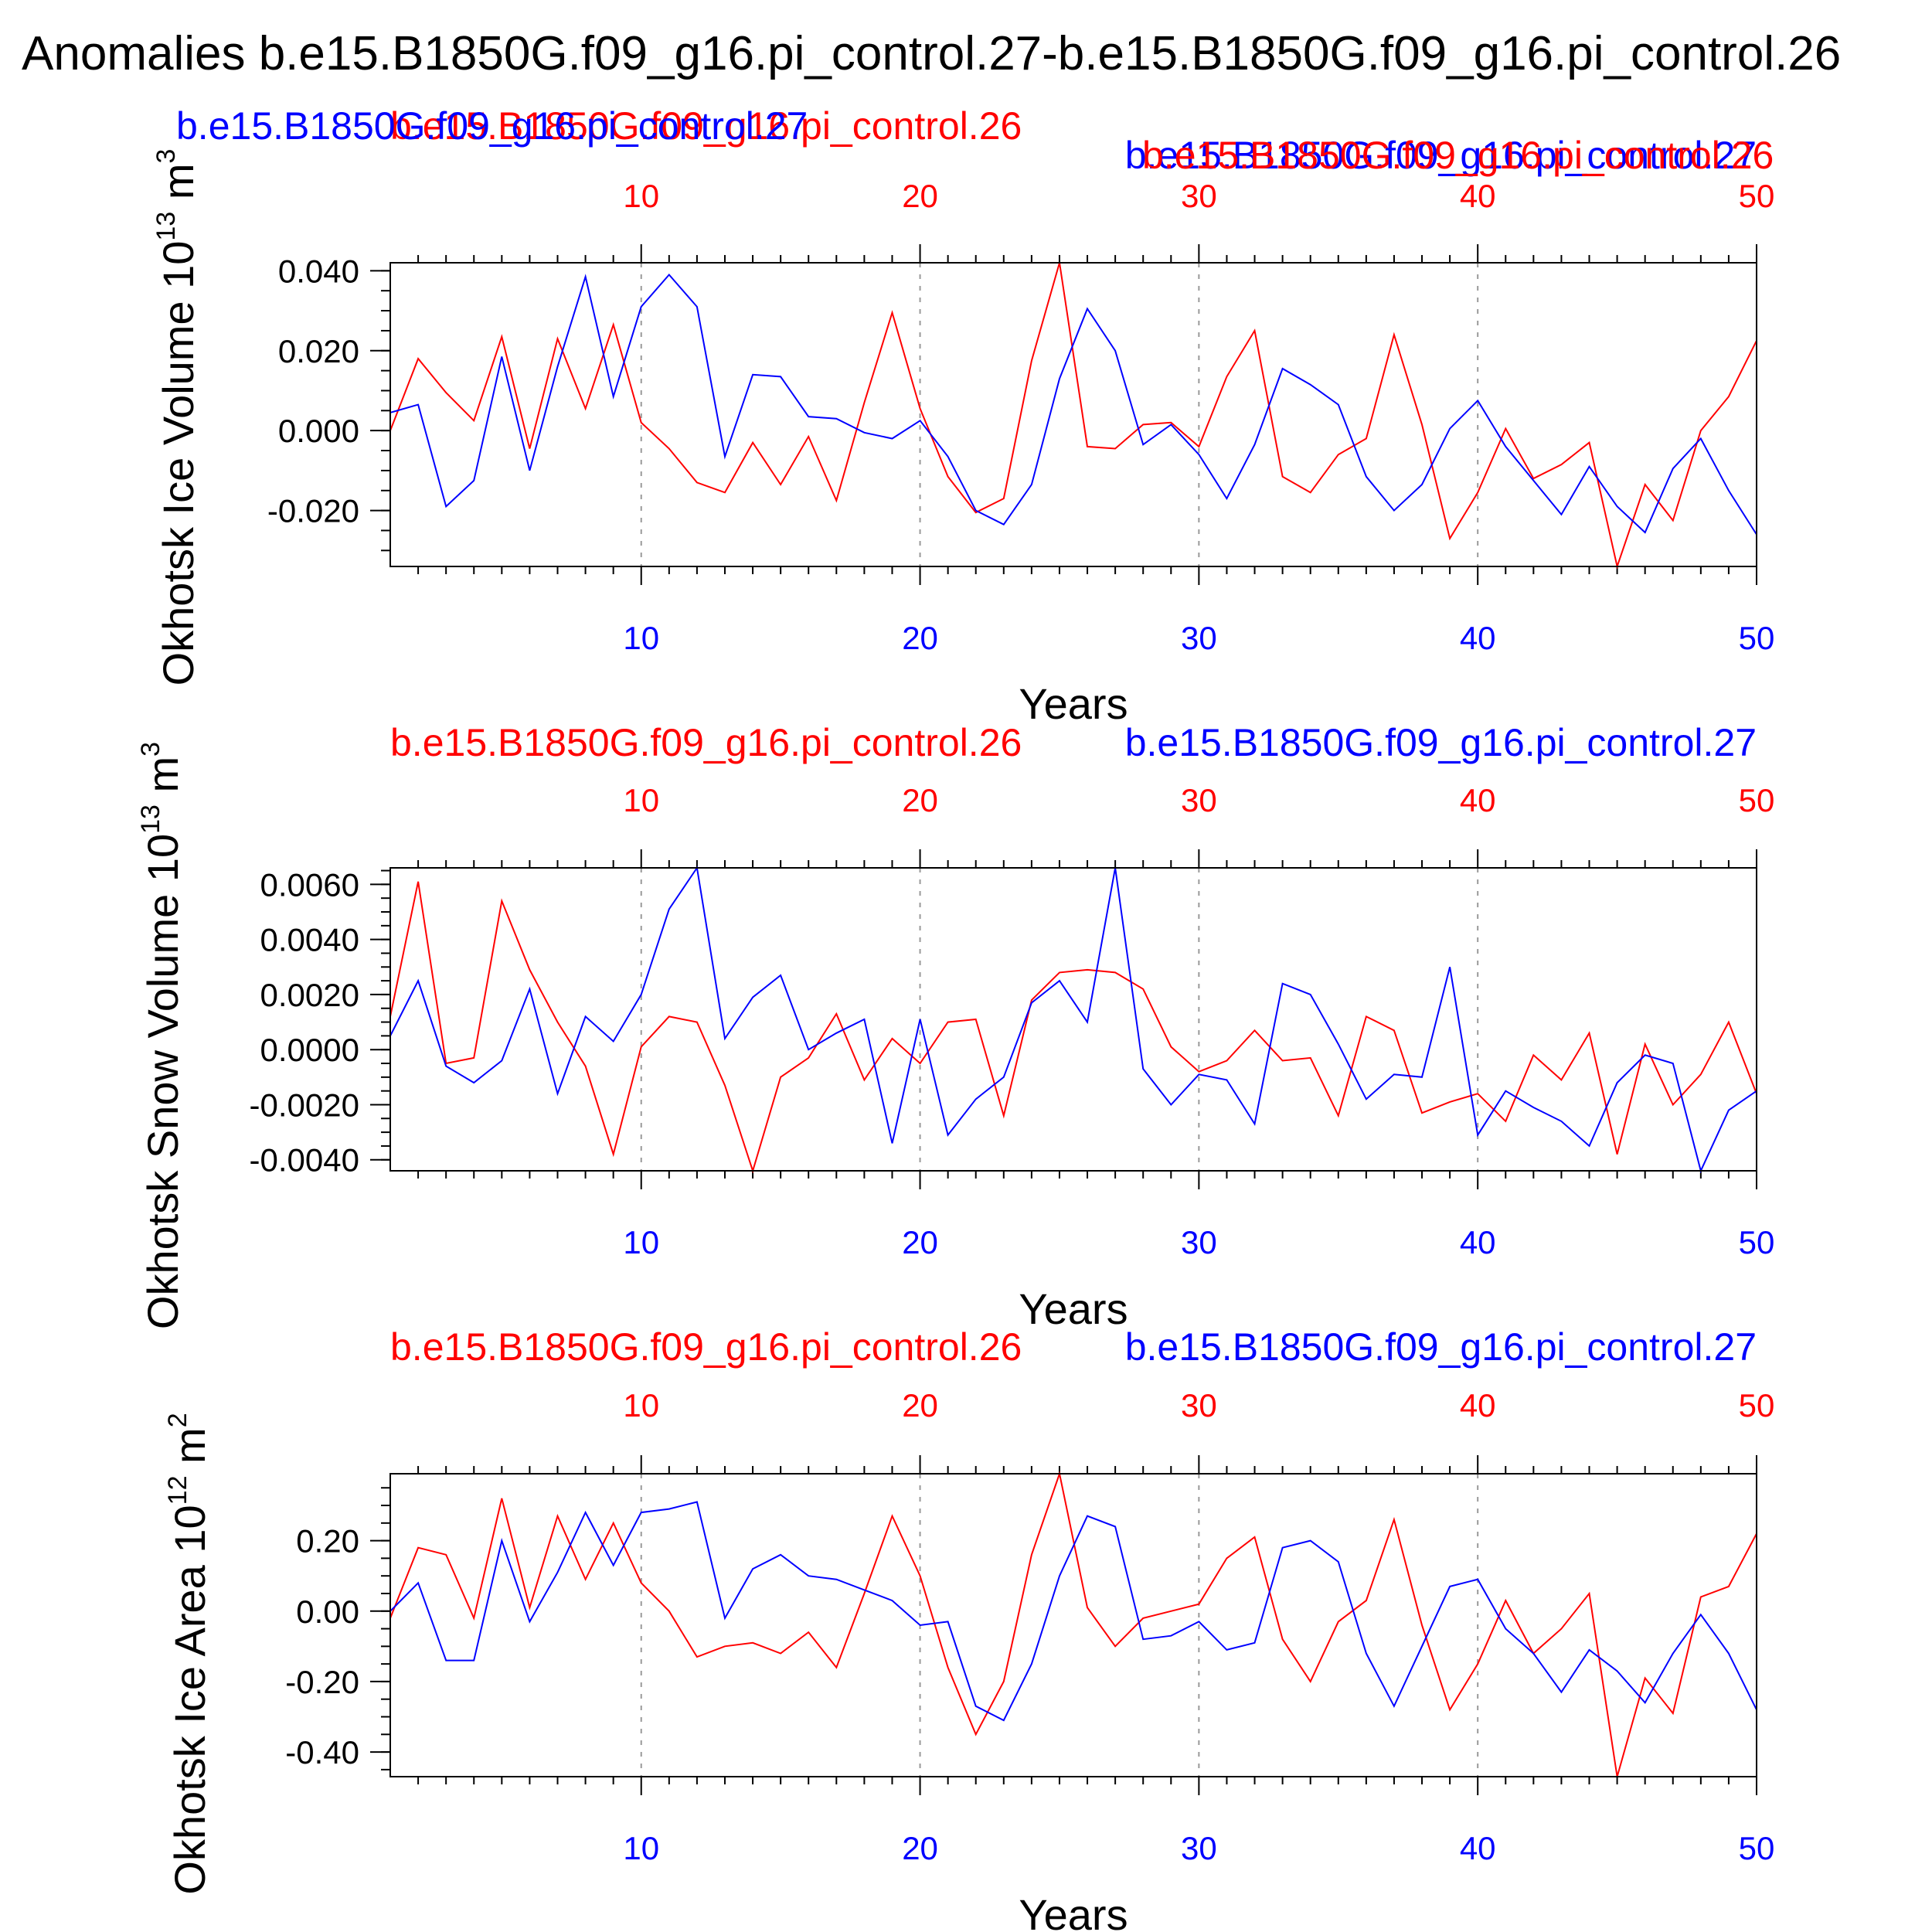  I want to click on y-tick-label: 0.00, so click(328, 1612).